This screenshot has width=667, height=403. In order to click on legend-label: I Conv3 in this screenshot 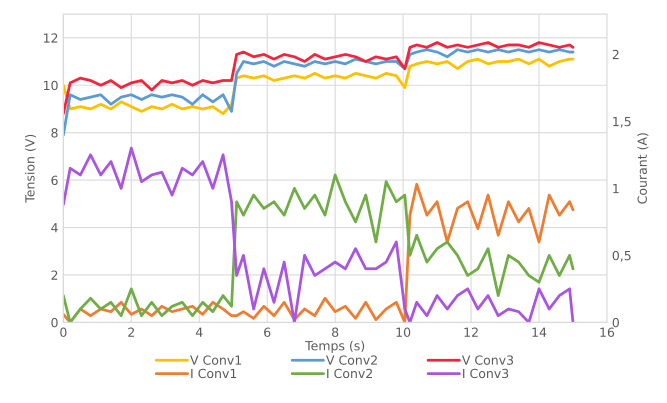, I will do `click(485, 373)`.